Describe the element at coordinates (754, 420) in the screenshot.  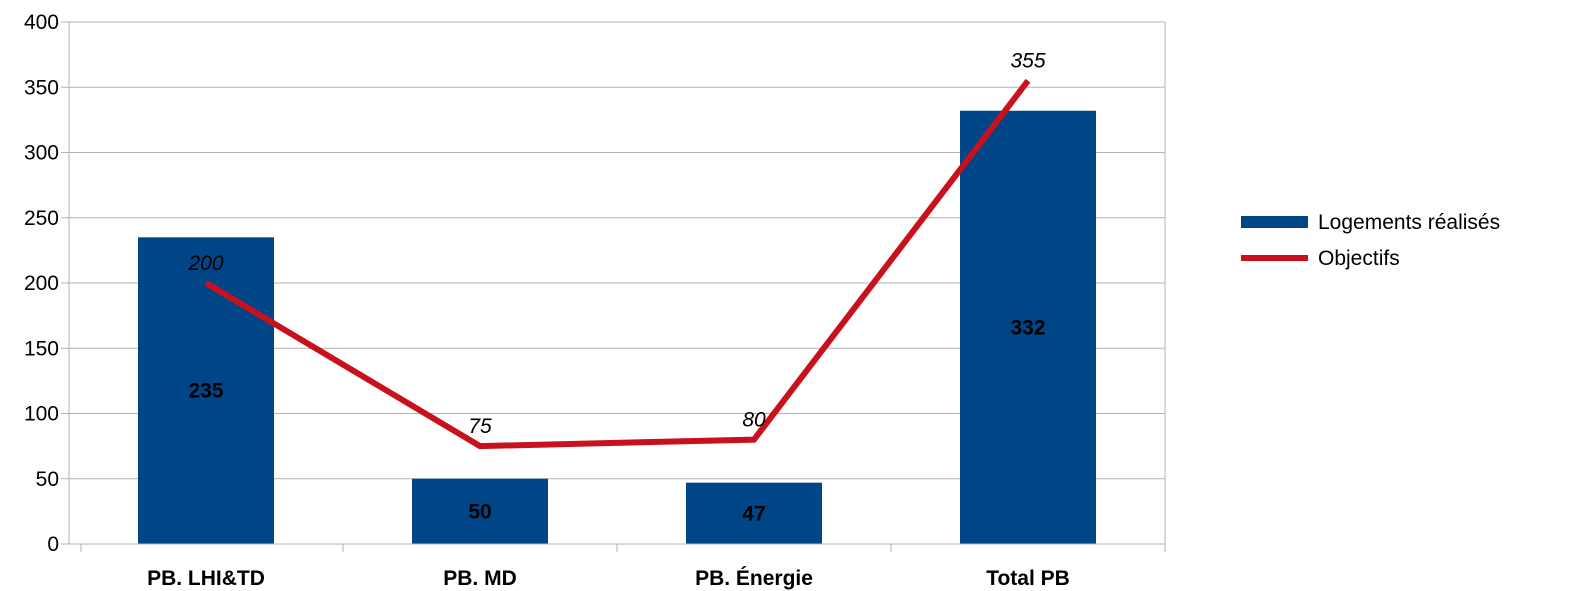
I see `line-value-label: 80` at that location.